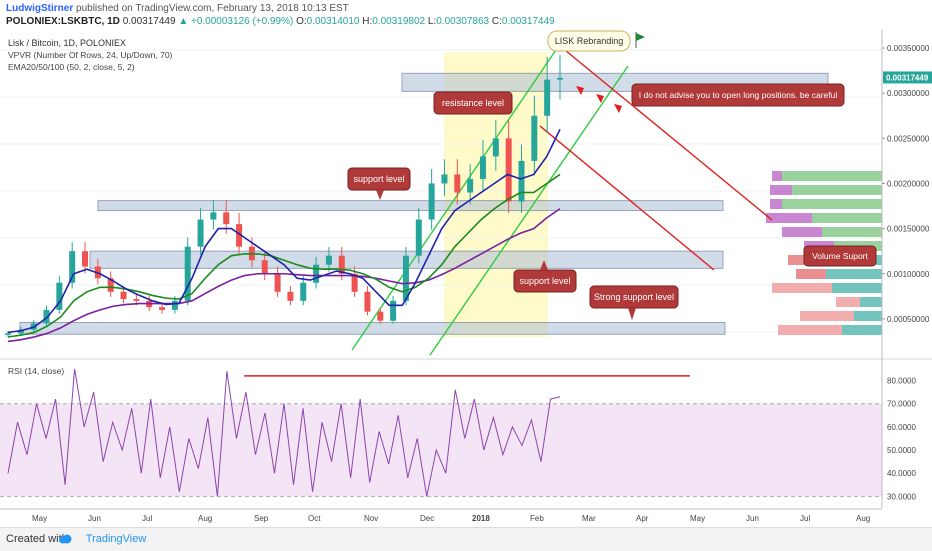  Describe the element at coordinates (463, 21) in the screenshot. I see `ohlc-low: 0.00307863` at that location.